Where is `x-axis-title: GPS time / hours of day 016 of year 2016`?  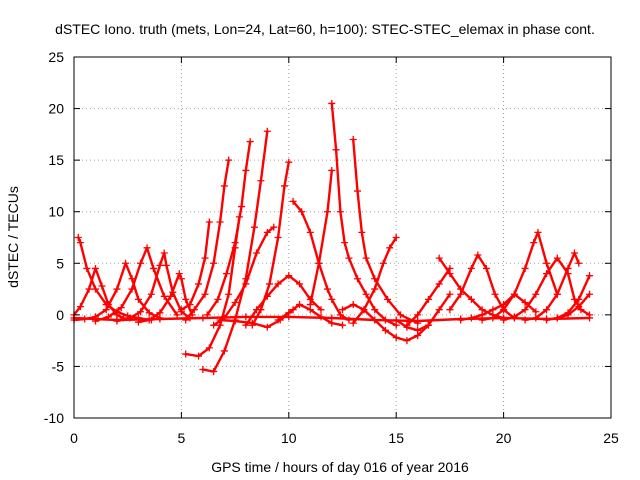
x-axis-title: GPS time / hours of day 016 of year 2016 is located at coordinates (340, 467).